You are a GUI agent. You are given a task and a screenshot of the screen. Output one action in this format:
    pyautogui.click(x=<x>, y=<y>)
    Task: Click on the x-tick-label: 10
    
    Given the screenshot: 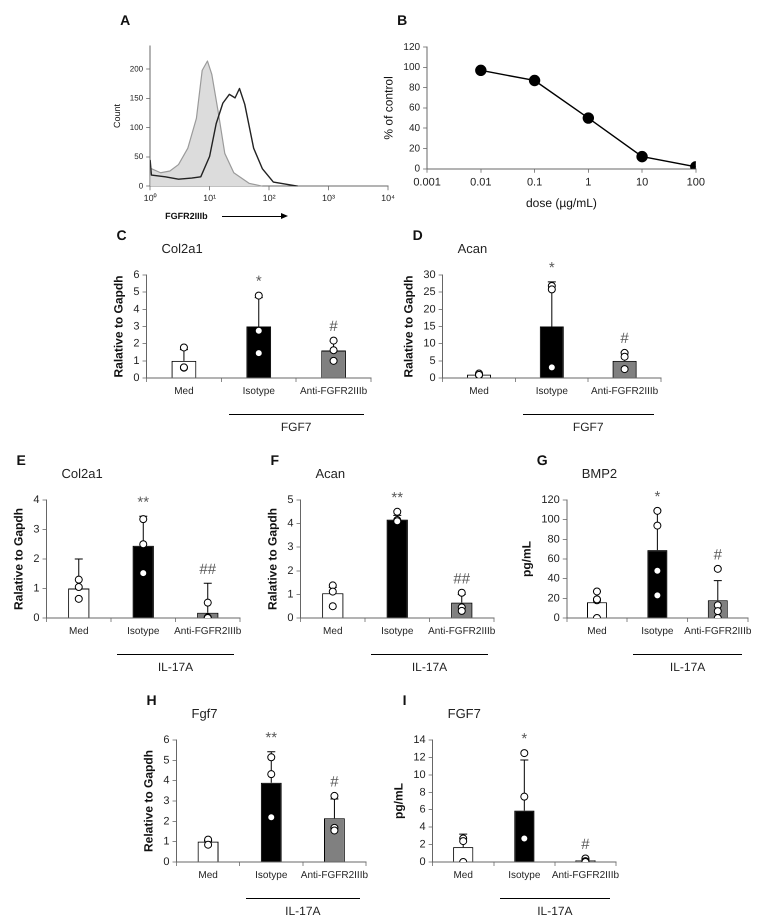 What is the action you would take?
    pyautogui.click(x=642, y=182)
    